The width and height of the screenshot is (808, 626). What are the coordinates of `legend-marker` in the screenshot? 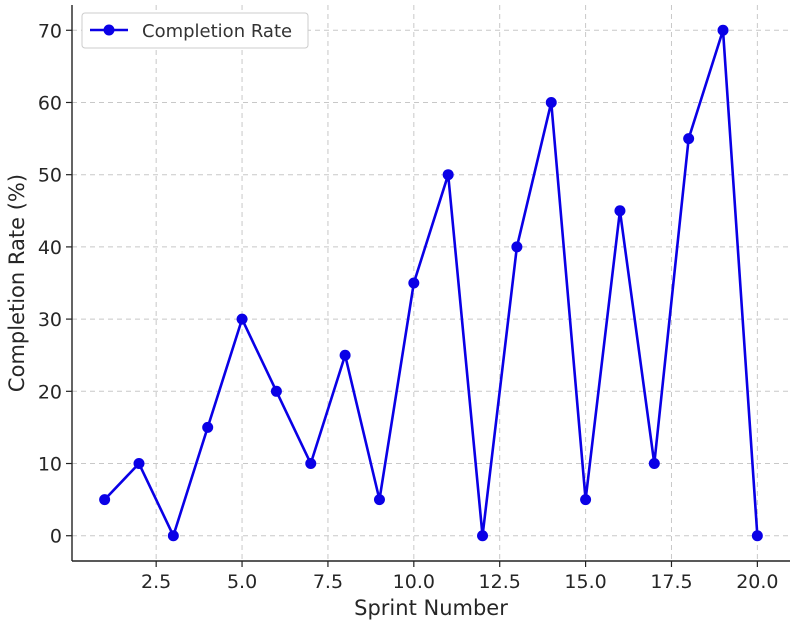 It's located at (109, 30).